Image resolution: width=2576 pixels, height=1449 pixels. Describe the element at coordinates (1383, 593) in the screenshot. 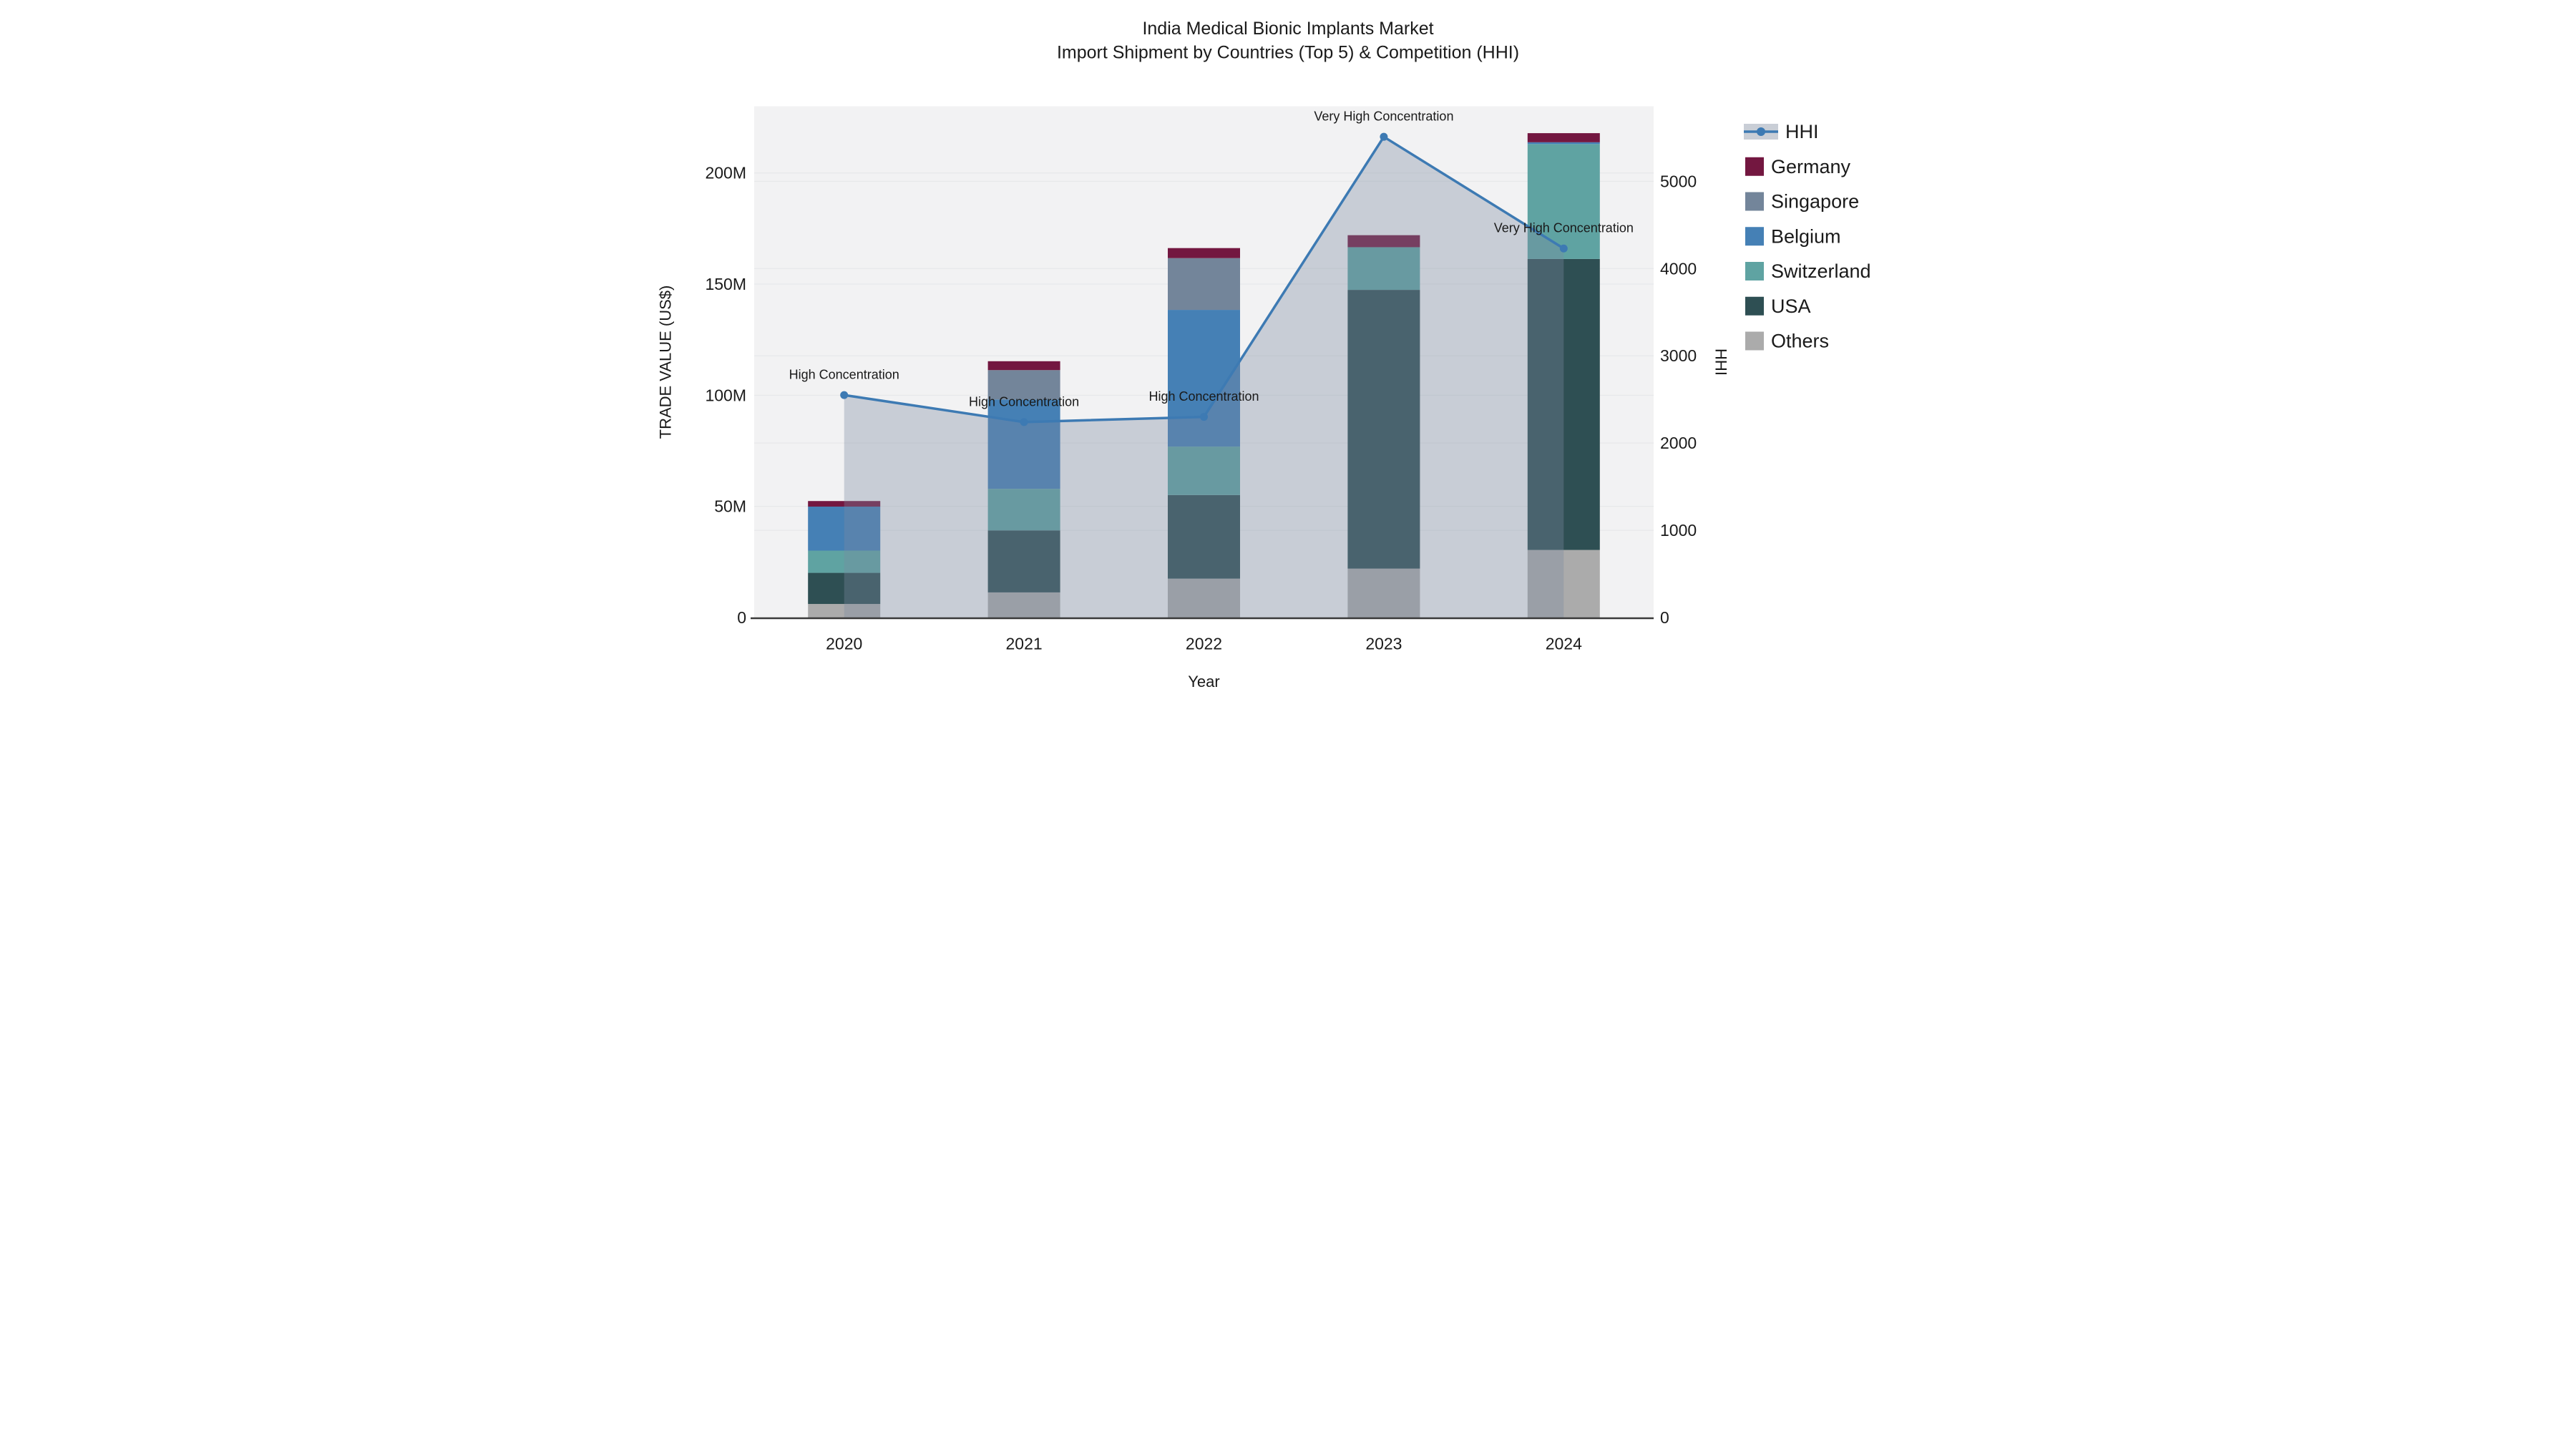

I see `bar-segment-others-2023` at that location.